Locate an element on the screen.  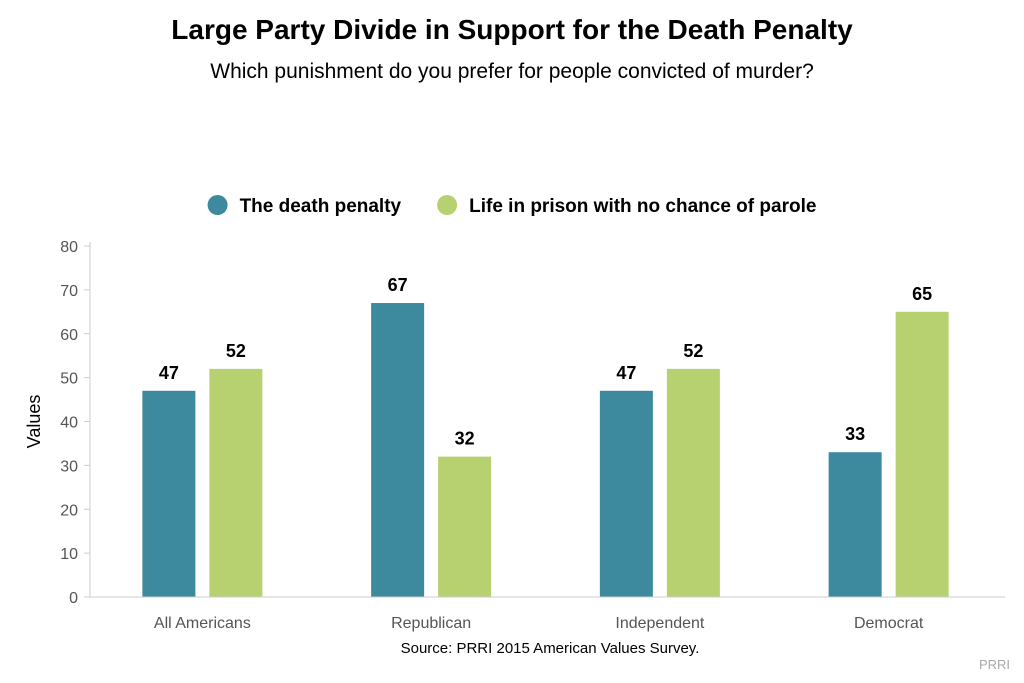
legend-label: The death penalty is located at coordinates (321, 206).